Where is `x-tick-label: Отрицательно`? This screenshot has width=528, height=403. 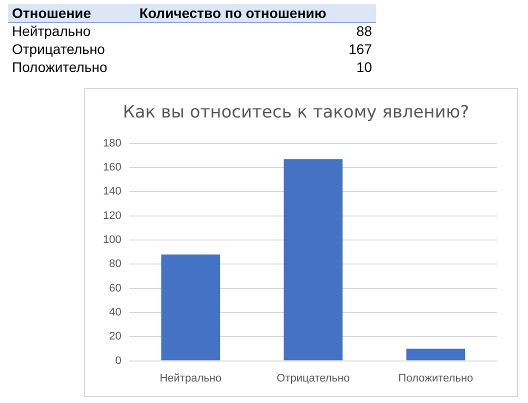 x-tick-label: Отрицательно is located at coordinates (313, 378).